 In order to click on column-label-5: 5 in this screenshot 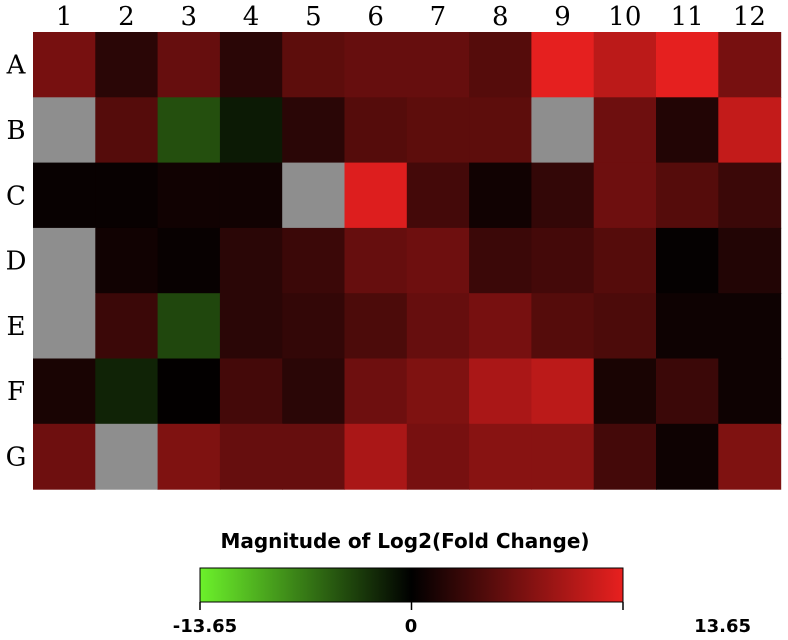, I will do `click(313, 17)`.